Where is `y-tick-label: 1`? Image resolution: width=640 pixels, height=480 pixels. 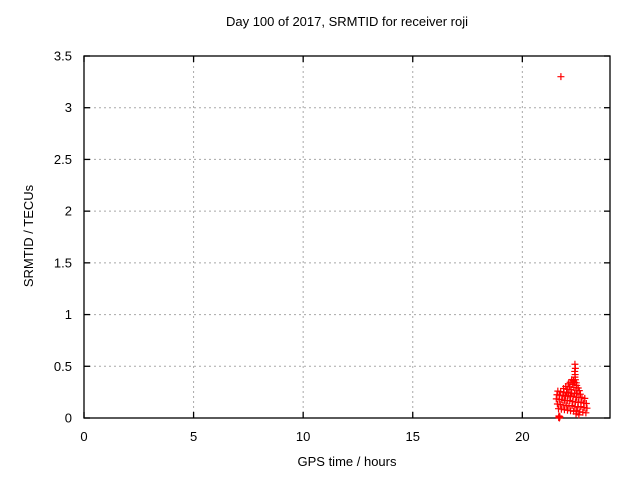 y-tick-label: 1 is located at coordinates (68, 314).